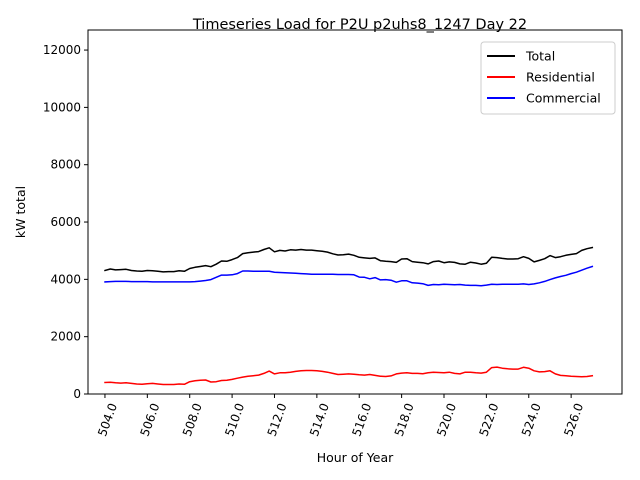  I want to click on legend-box, so click(548, 78).